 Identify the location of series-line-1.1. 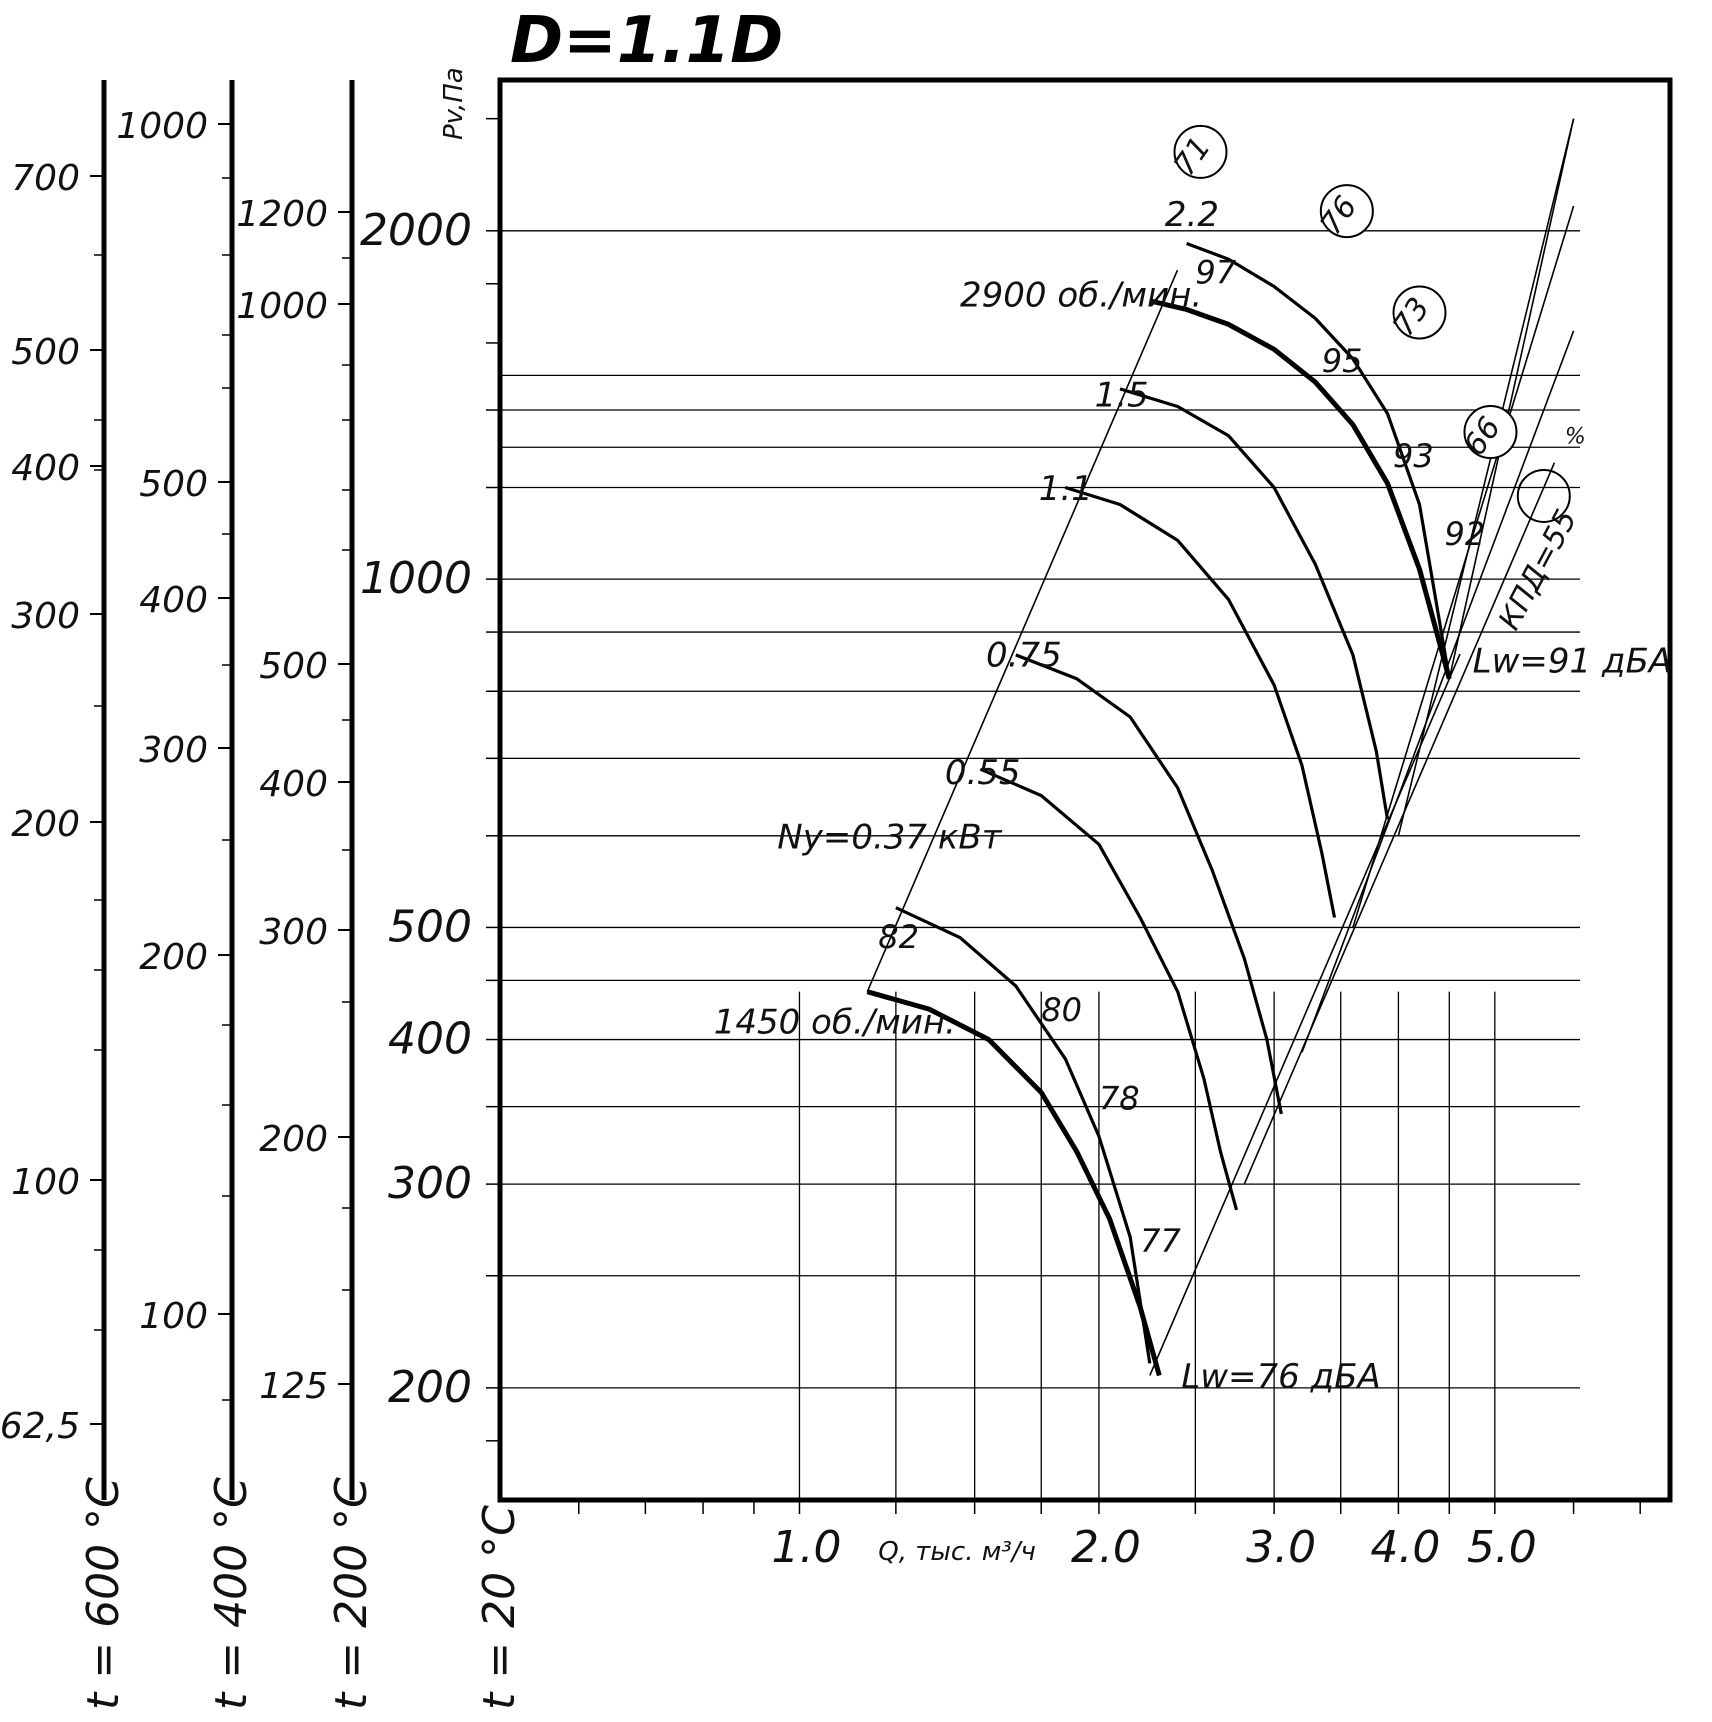
(1200, 701).